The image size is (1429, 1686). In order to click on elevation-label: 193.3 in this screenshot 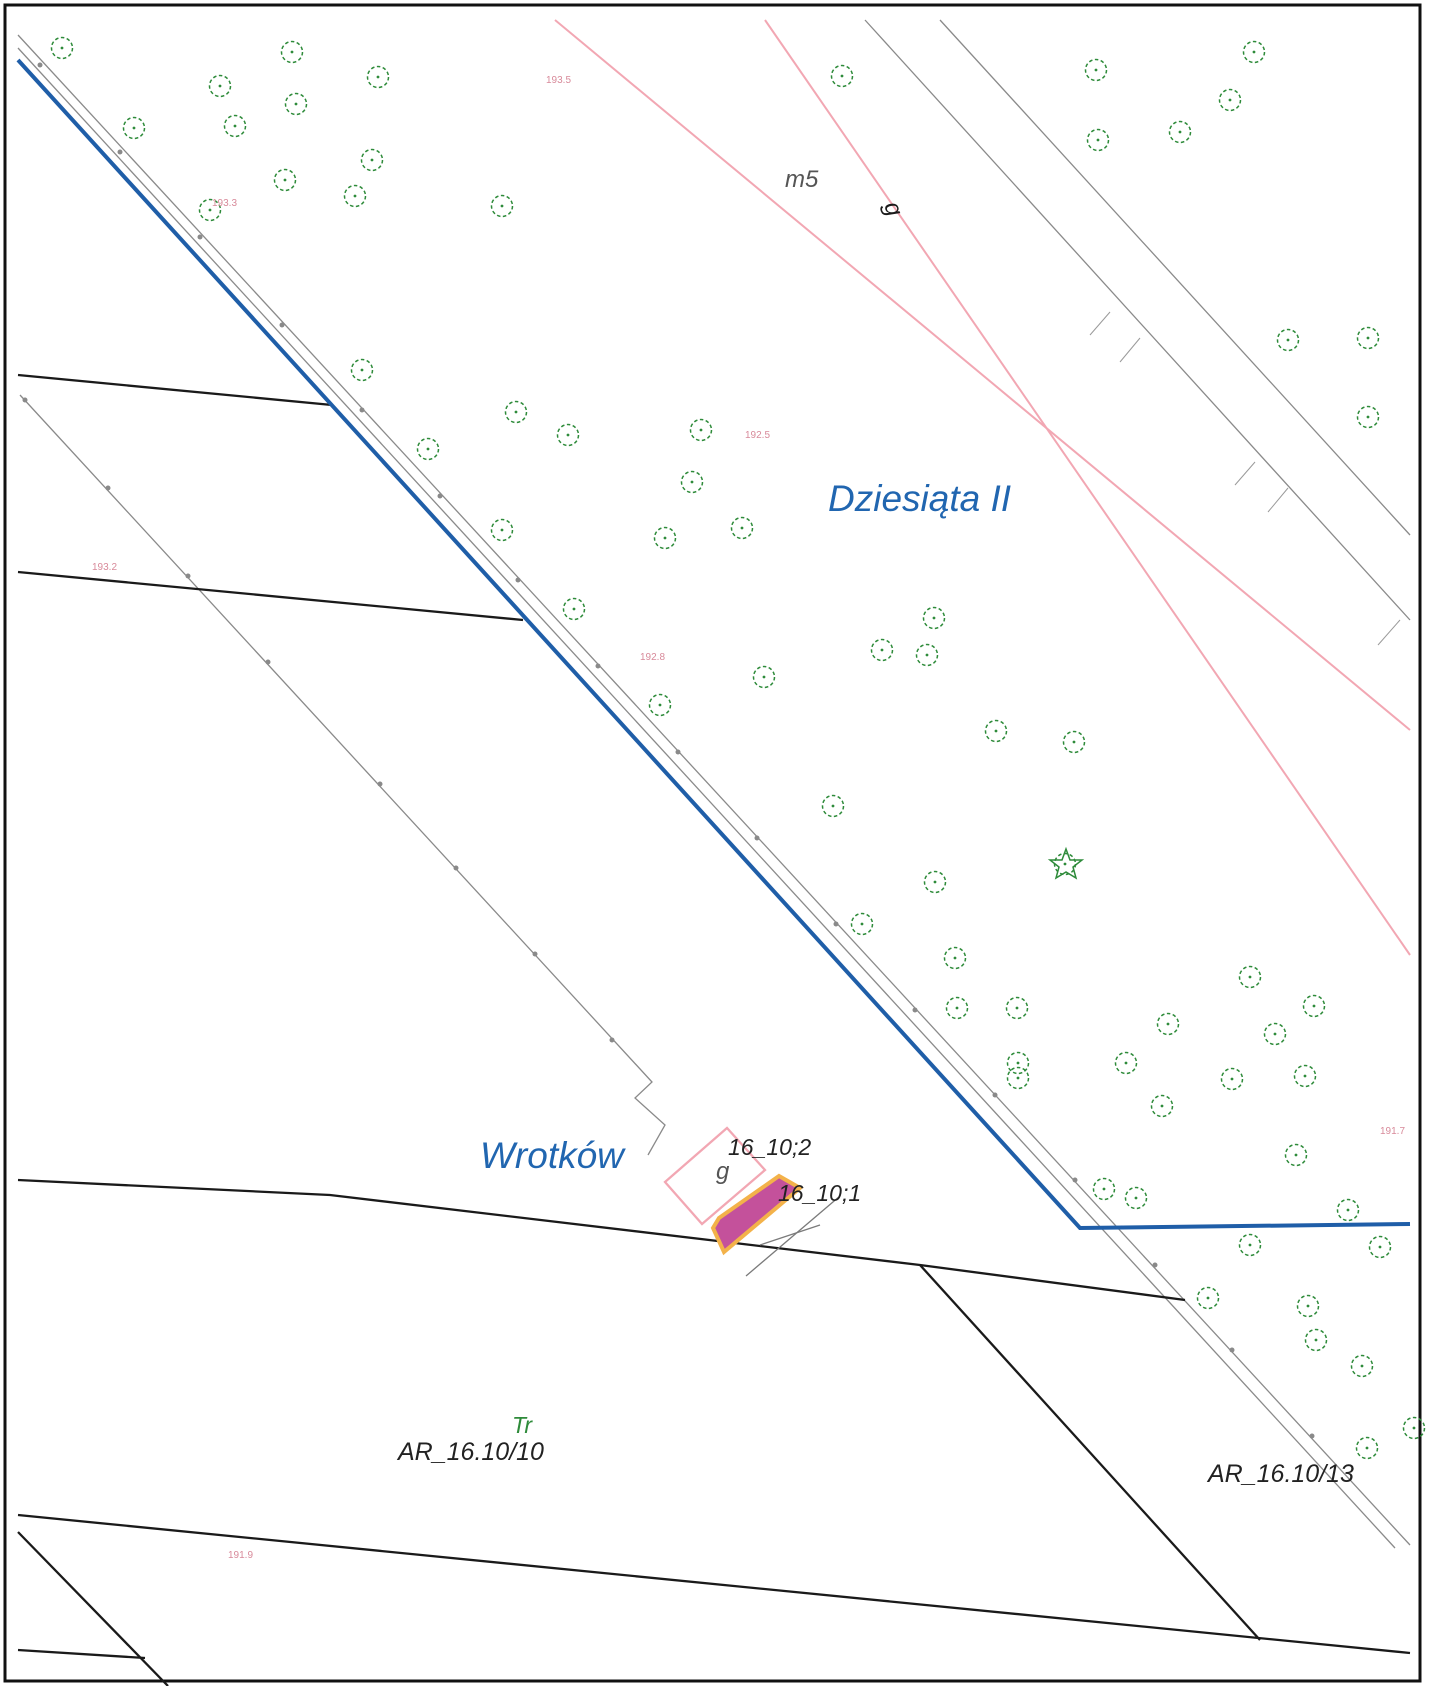, I will do `click(225, 203)`.